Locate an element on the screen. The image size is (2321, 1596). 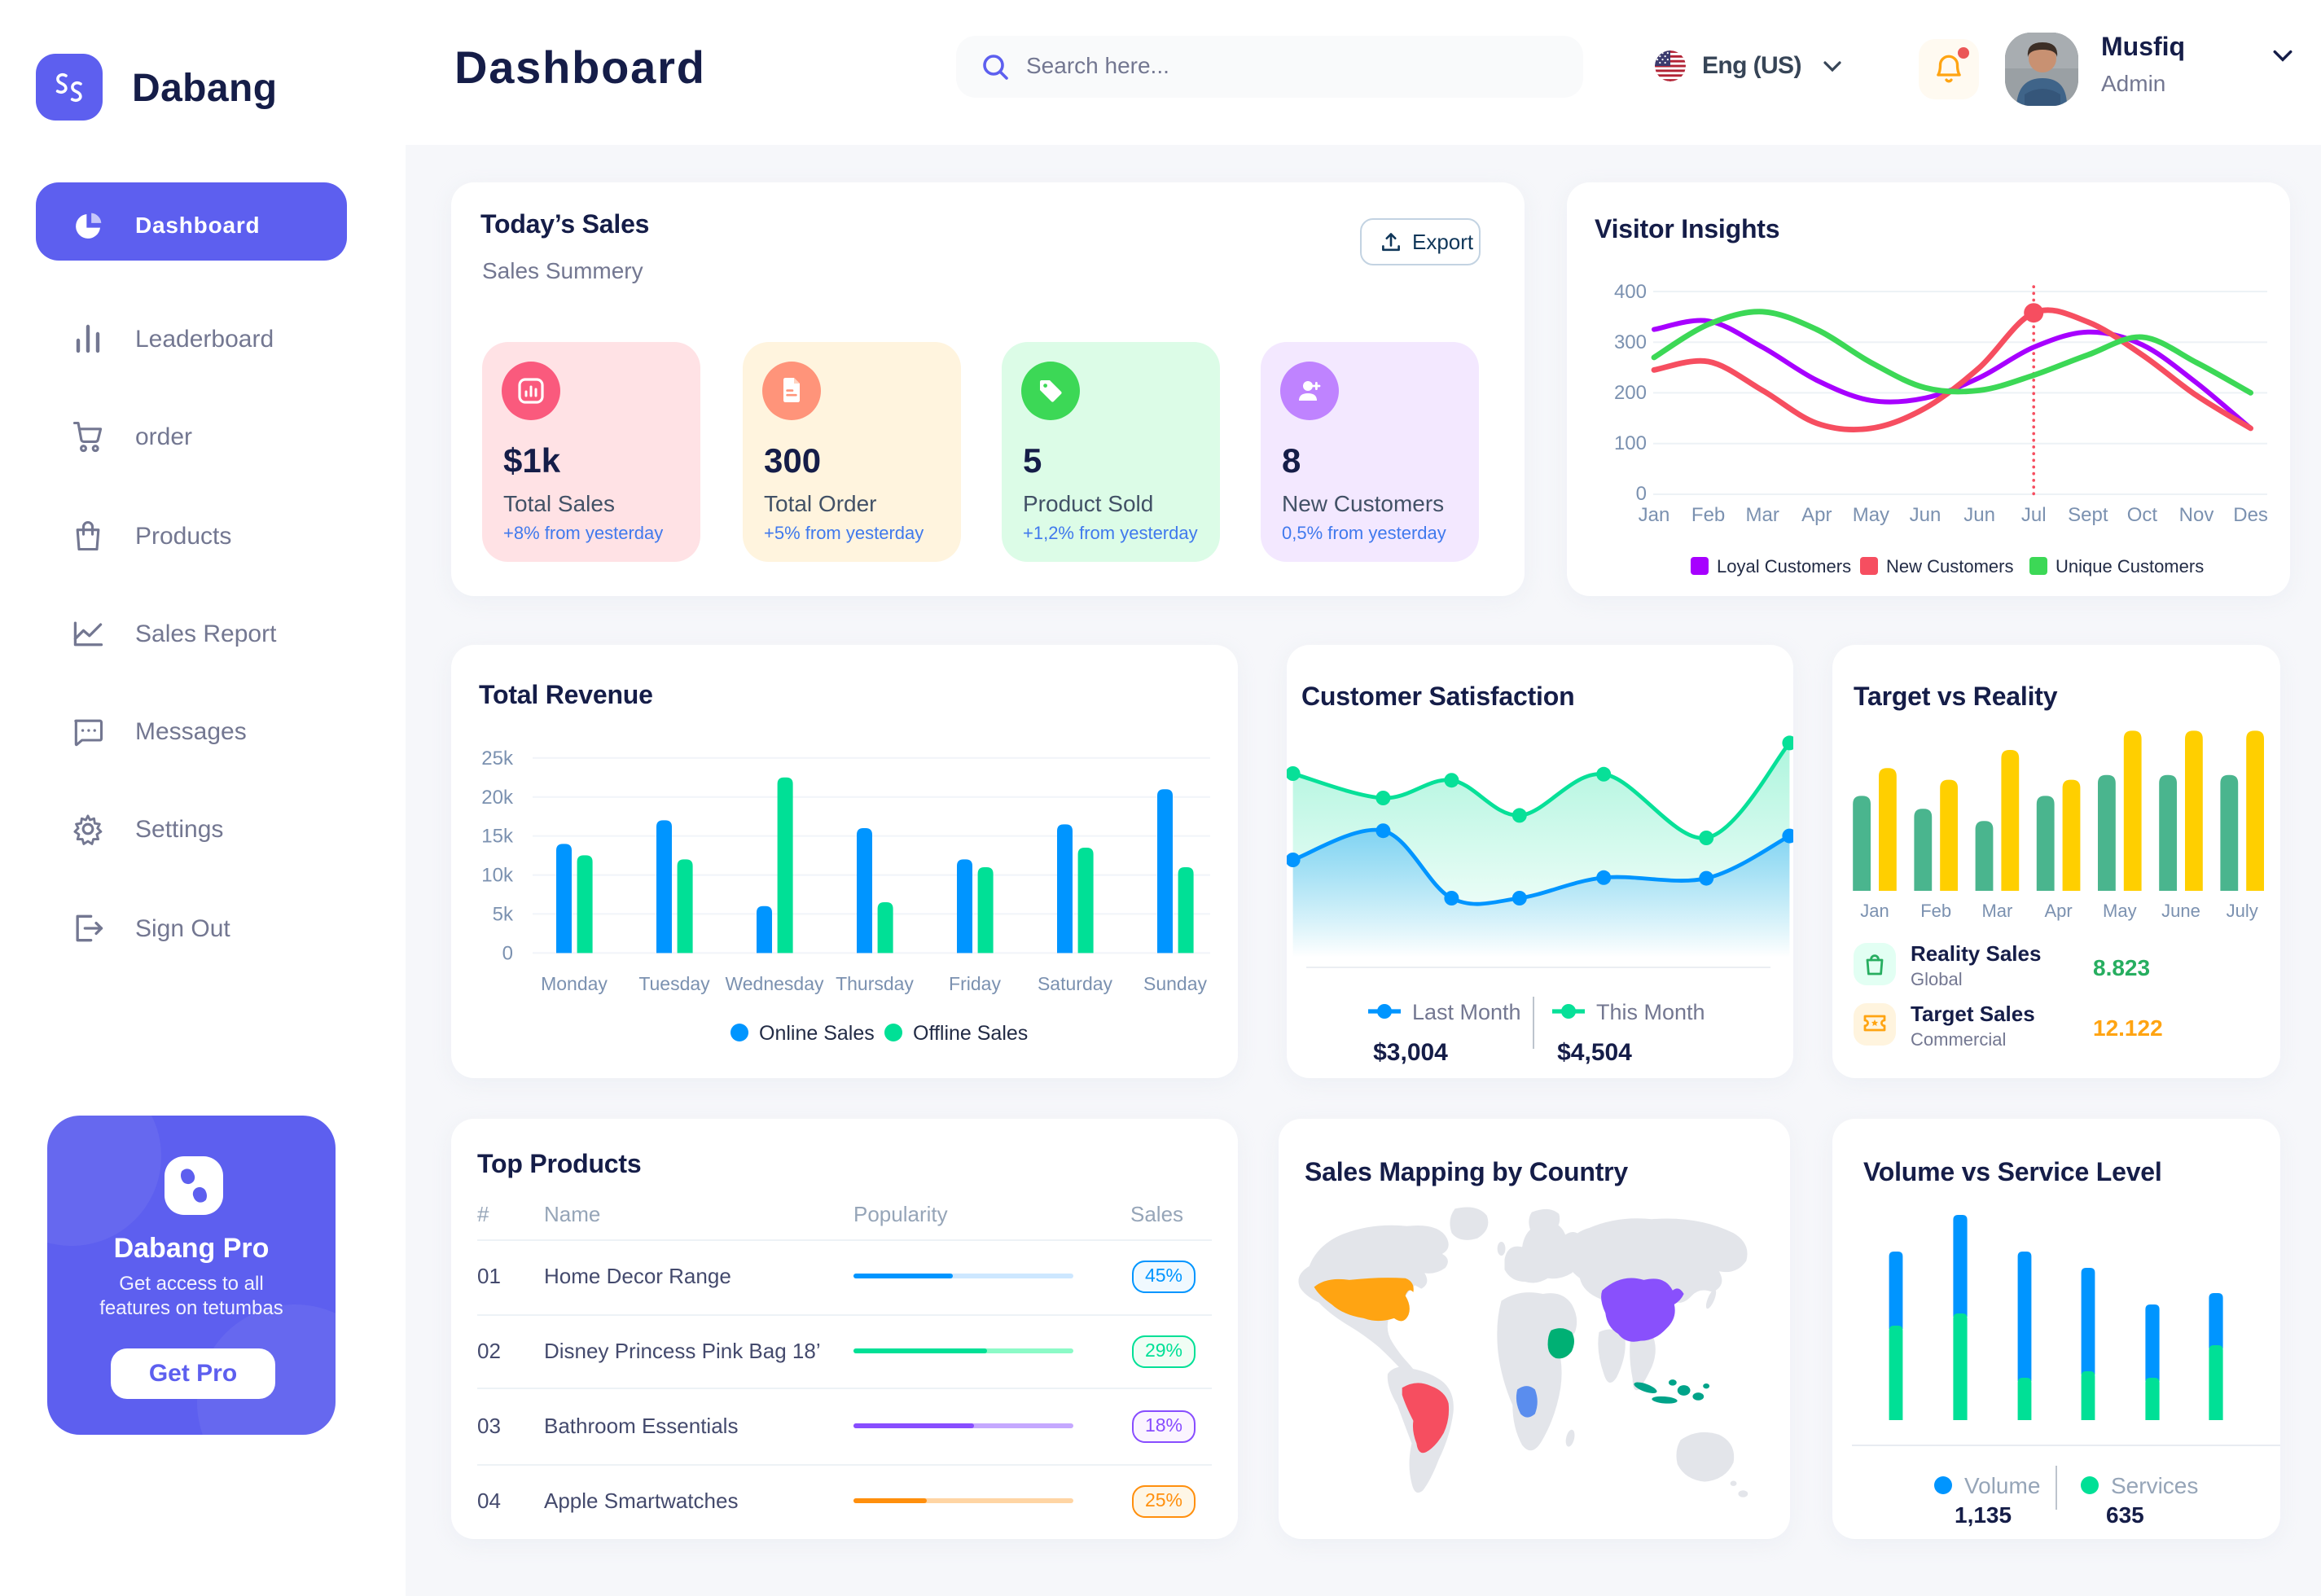
svg-text: June is located at coordinates (2180, 911).